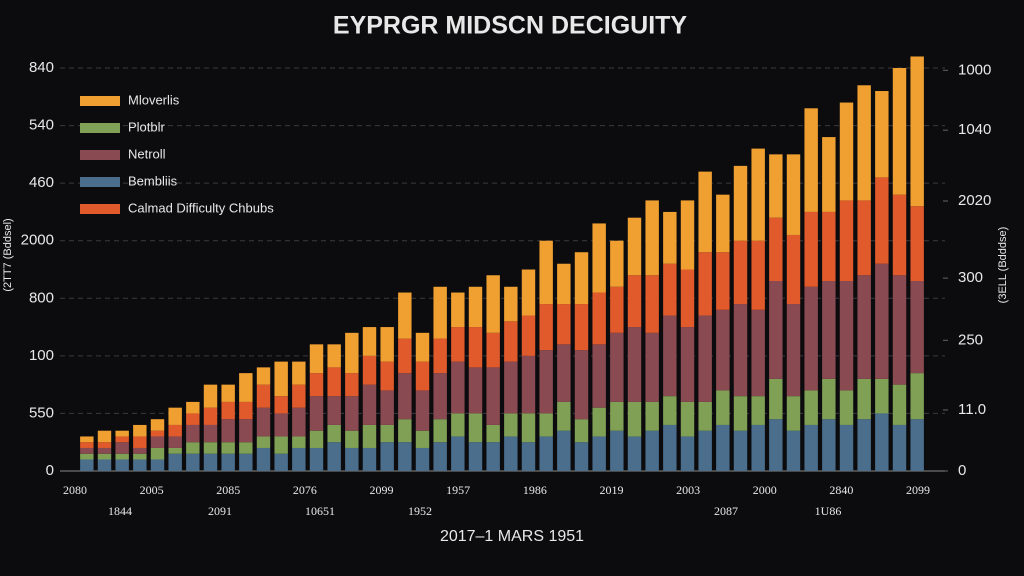 The width and height of the screenshot is (1024, 576). What do you see at coordinates (320, 511) in the screenshot?
I see `x-tick-label-secondary: 10651` at bounding box center [320, 511].